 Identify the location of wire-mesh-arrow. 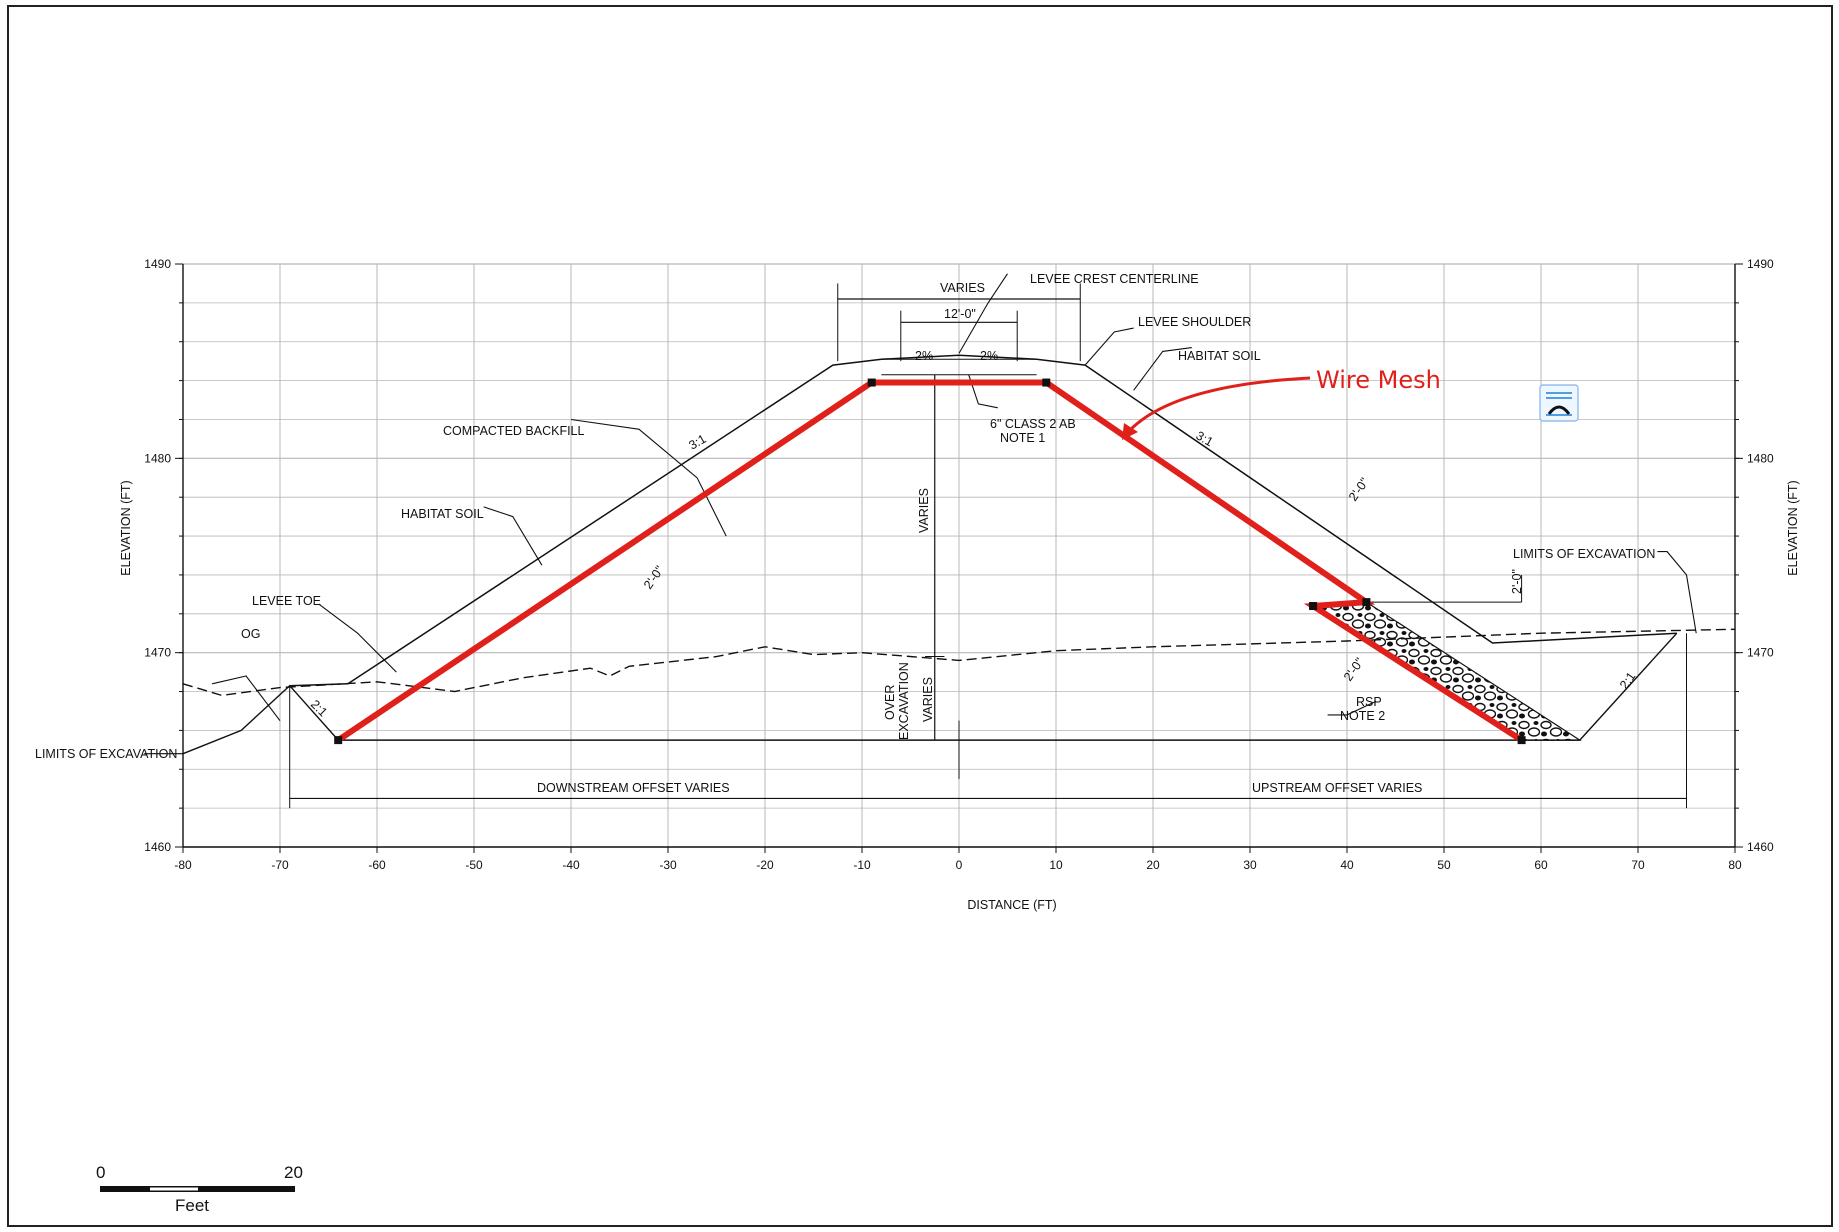
(1219, 404).